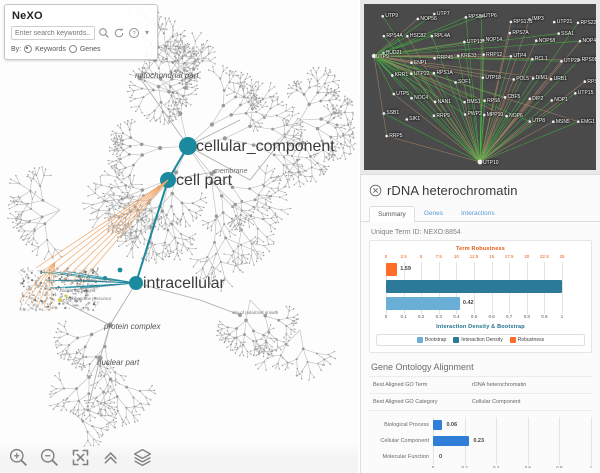 Image resolution: width=600 pixels, height=473 pixels. What do you see at coordinates (90, 49) in the screenshot?
I see `radio-label-genes: Genes` at bounding box center [90, 49].